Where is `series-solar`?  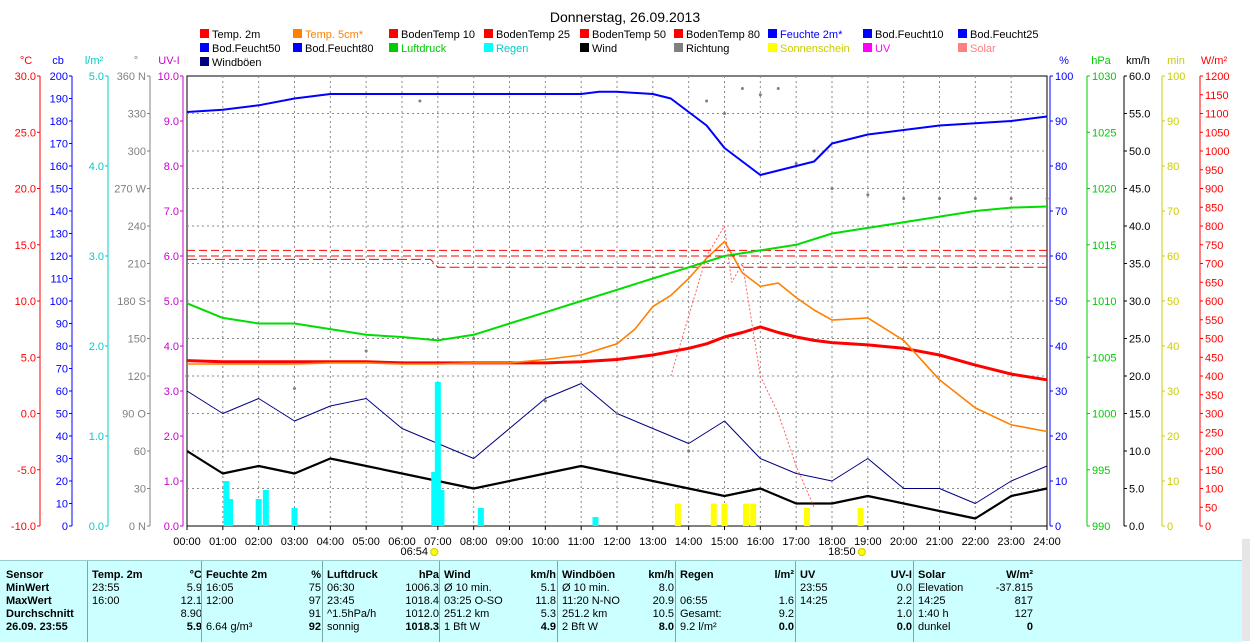
series-solar is located at coordinates (742, 366).